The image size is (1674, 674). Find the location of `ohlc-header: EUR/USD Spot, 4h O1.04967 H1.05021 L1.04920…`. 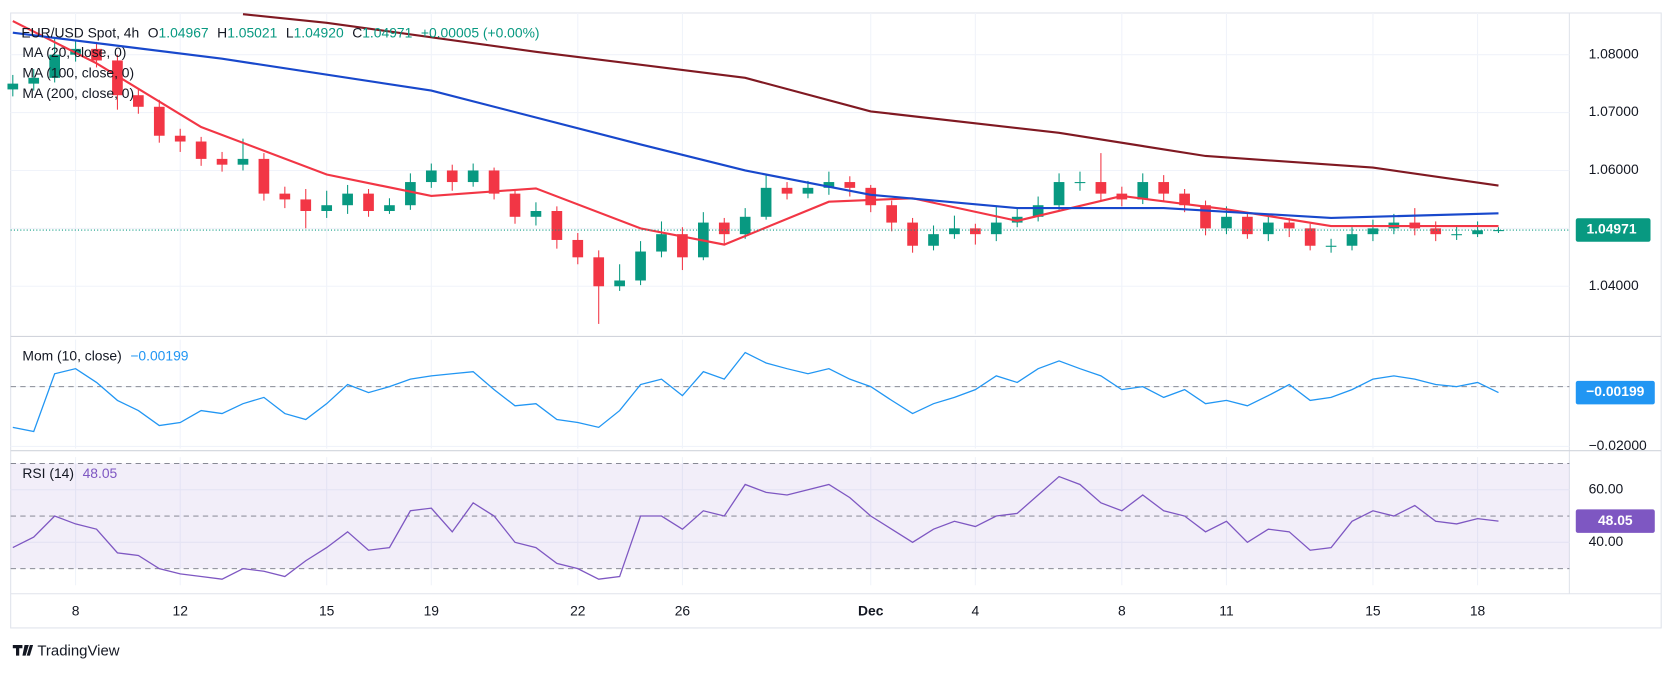

ohlc-header: EUR/USD Spot, 4h O1.04967 H1.05021 L1.04920… is located at coordinates (280, 32).